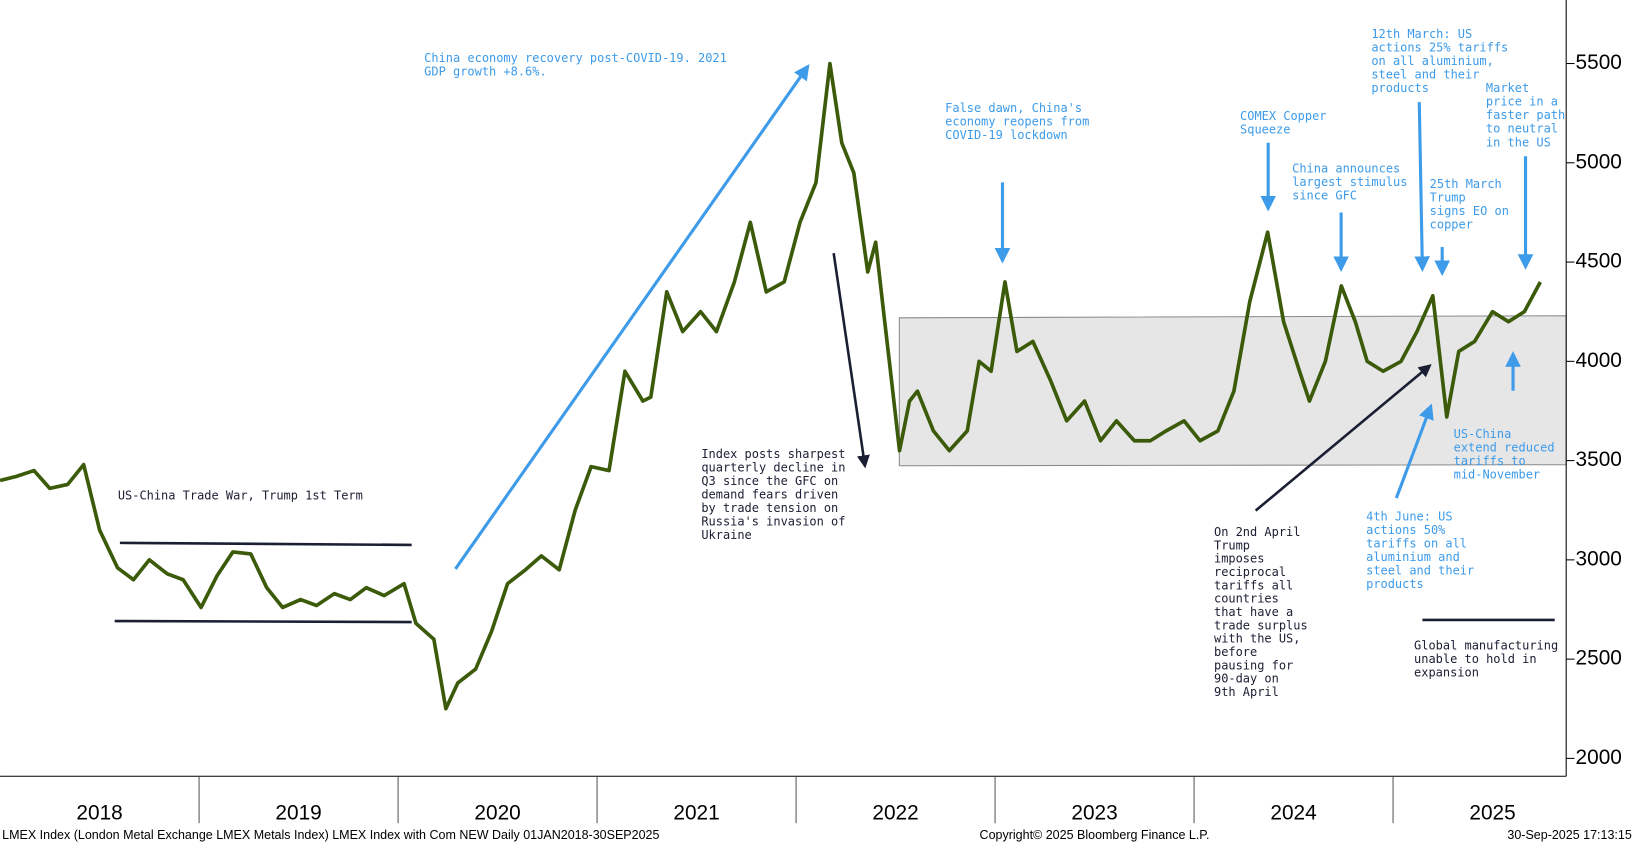 Image resolution: width=1634 pixels, height=844 pixels. Describe the element at coordinates (769, 494) in the screenshot. I see `annotation-text: demand fears driven` at that location.